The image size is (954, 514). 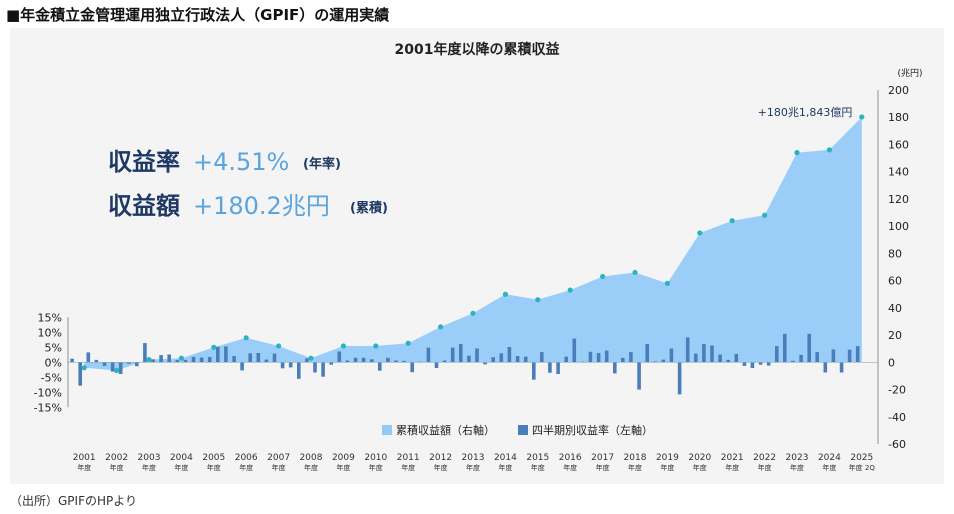 I want to click on right-axis-tick: 40, so click(x=895, y=308).